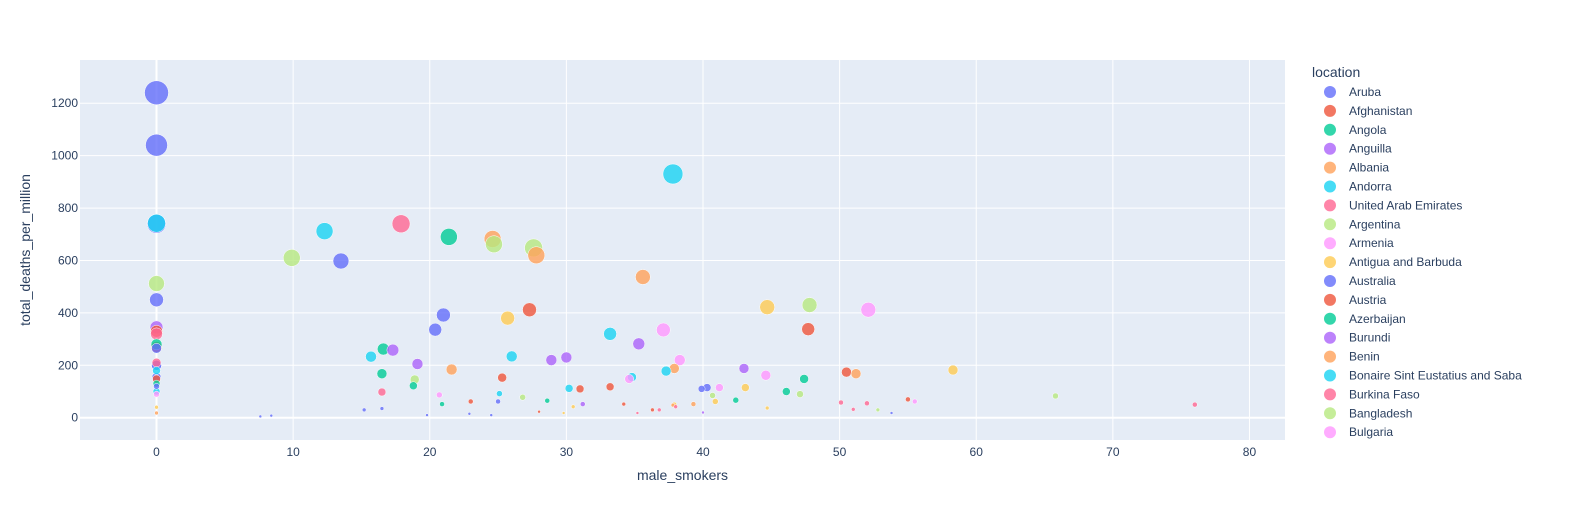  What do you see at coordinates (1358, 149) in the screenshot?
I see `legend-item: Anguilla` at bounding box center [1358, 149].